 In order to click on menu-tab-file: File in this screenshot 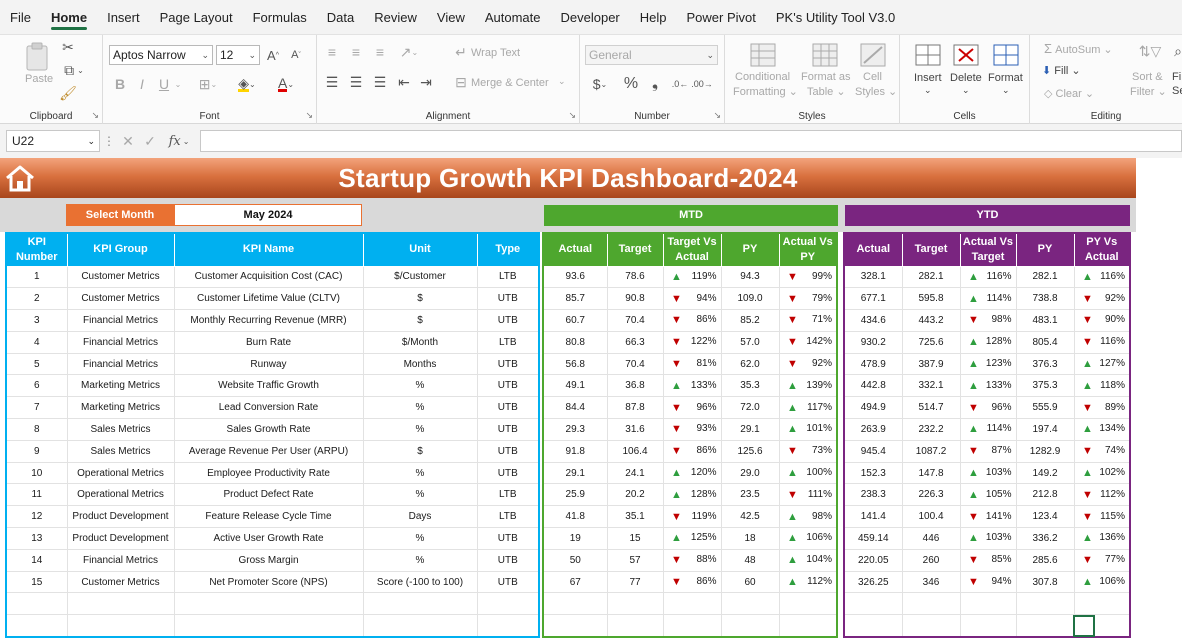, I will do `click(20, 17)`.